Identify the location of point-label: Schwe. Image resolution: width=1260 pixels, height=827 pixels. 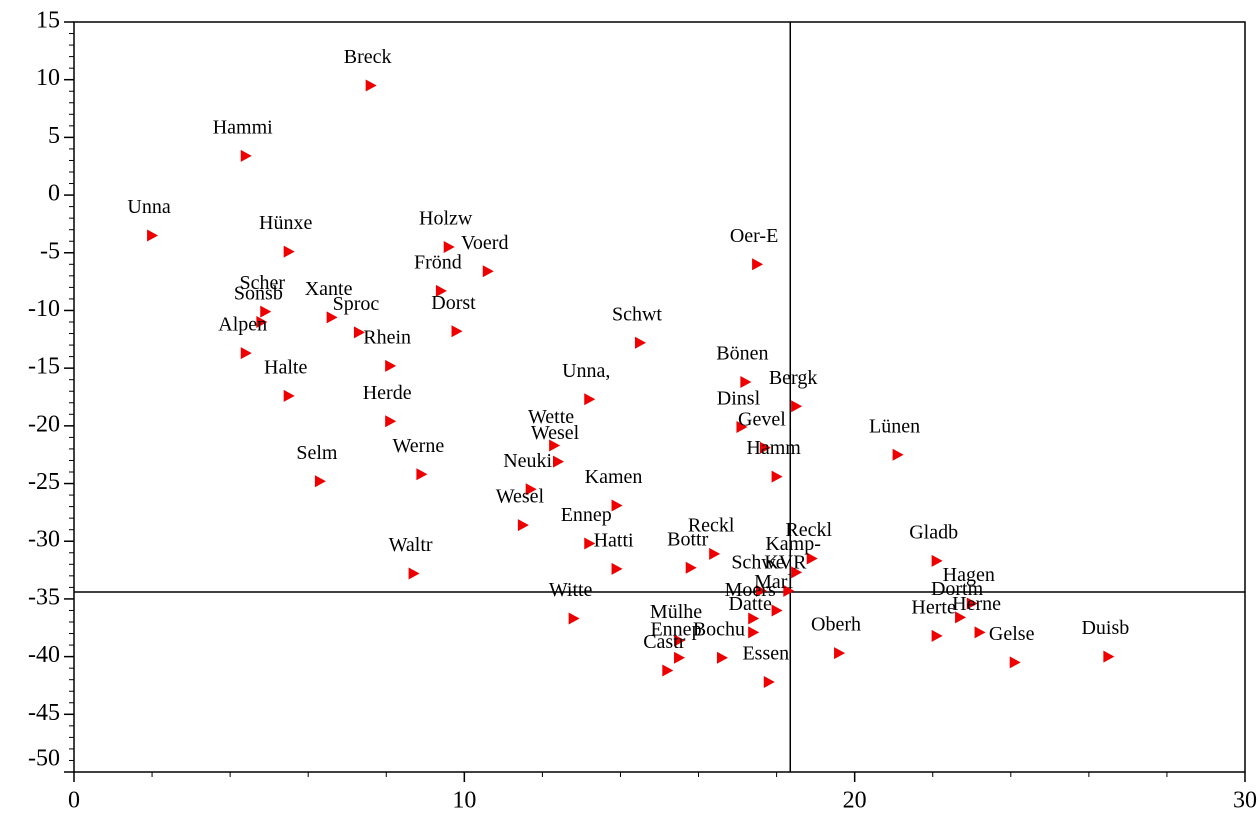
(757, 562).